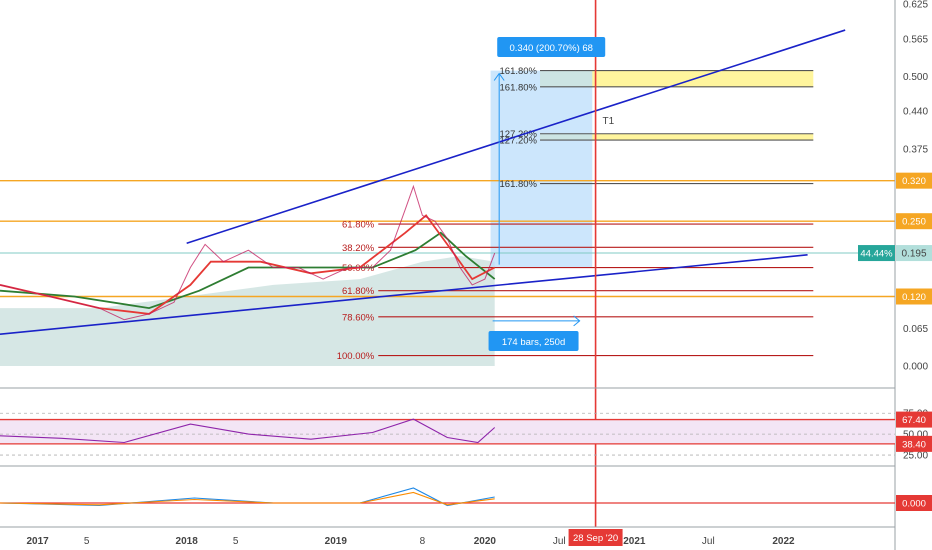 This screenshot has width=932, height=550. Describe the element at coordinates (677, 78) in the screenshot. I see `fib-zone-upper` at that location.